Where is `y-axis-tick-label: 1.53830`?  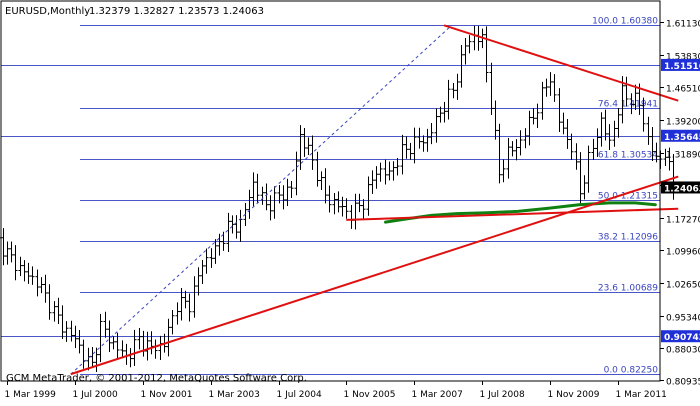
y-axis-tick-label: 1.53830 is located at coordinates (683, 58).